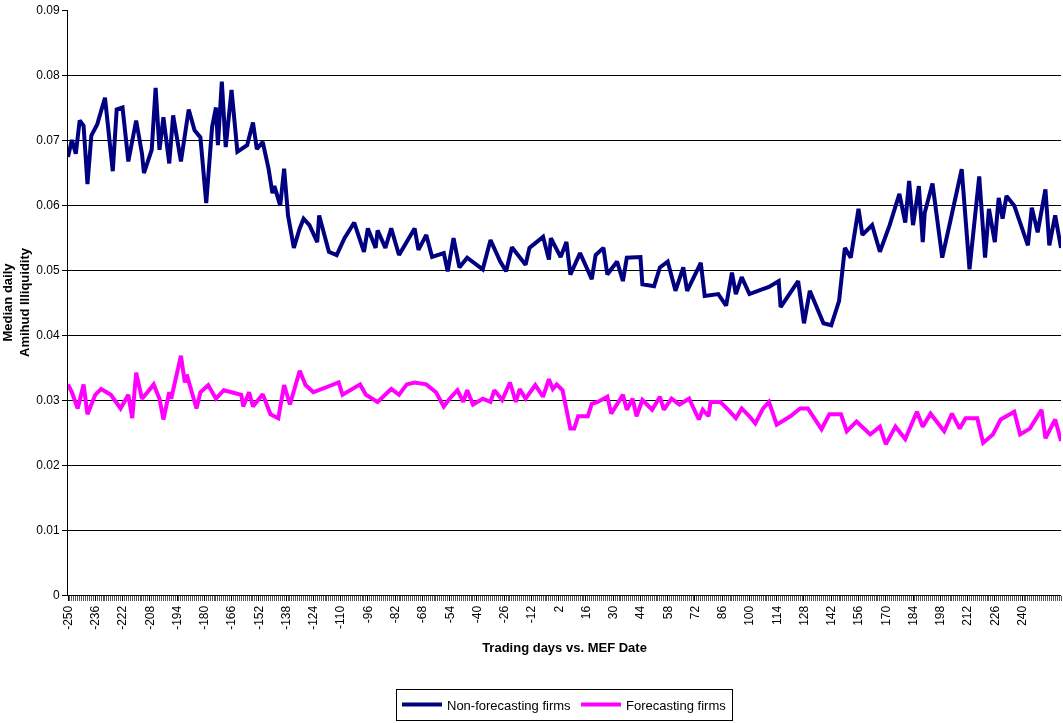  I want to click on x-tick-label: 142, so click(831, 615).